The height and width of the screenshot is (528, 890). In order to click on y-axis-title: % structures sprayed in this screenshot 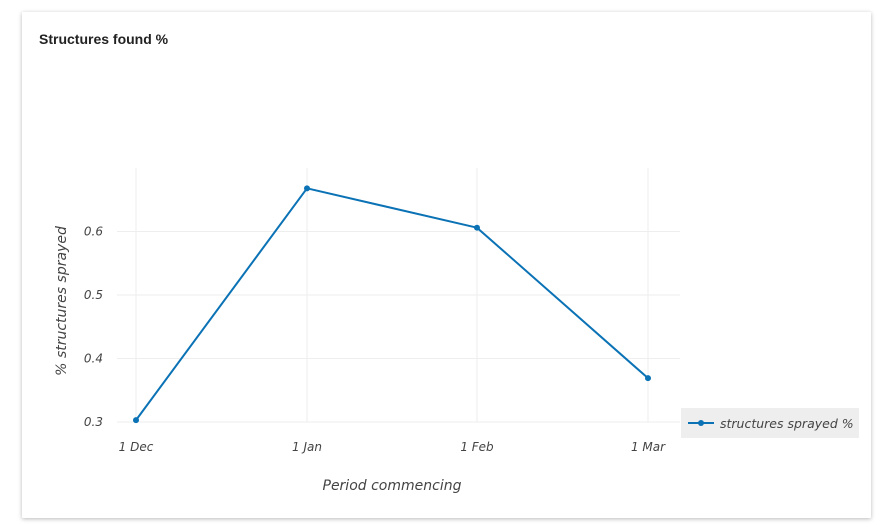, I will do `click(62, 301)`.